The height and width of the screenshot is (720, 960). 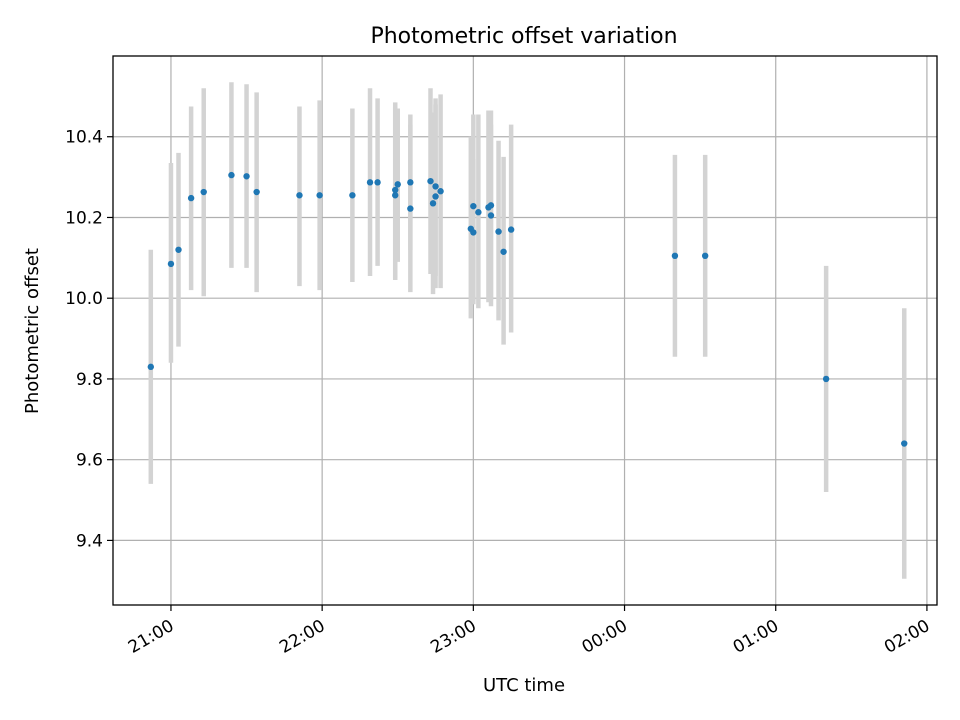 What do you see at coordinates (84, 218) in the screenshot?
I see `y-tick-label: 10.2` at bounding box center [84, 218].